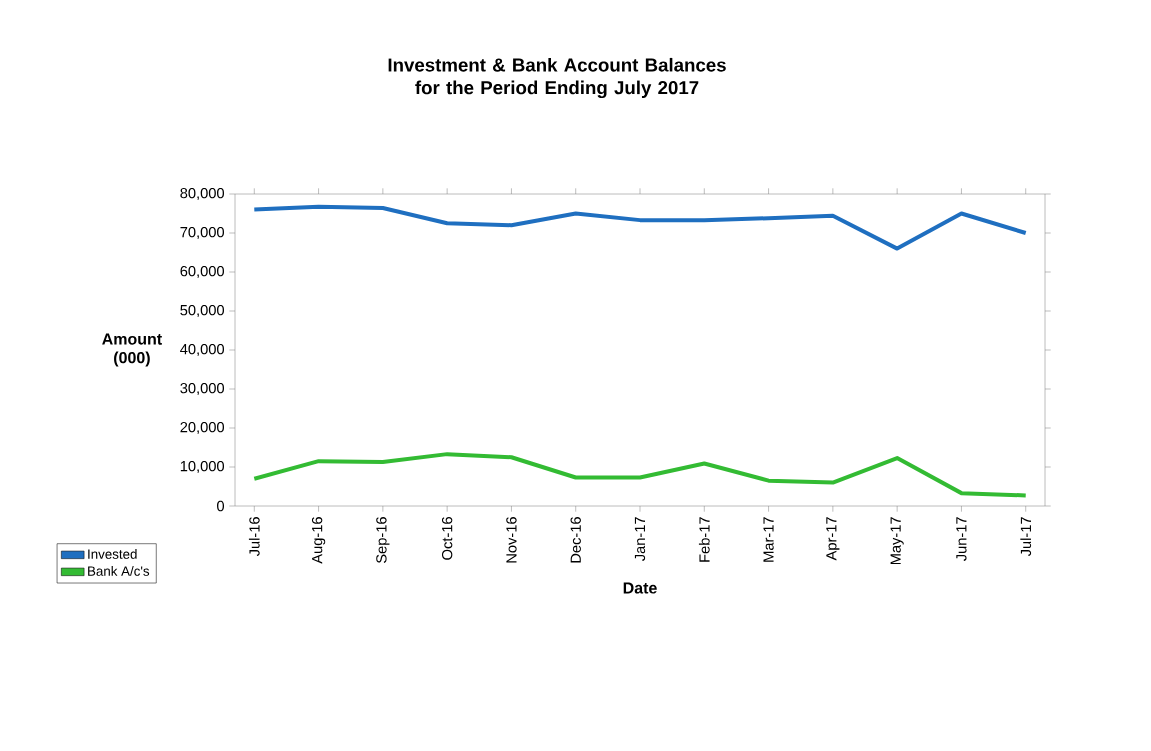 This screenshot has width=1151, height=751. I want to click on y-tick-label: 50,000, so click(202, 311).